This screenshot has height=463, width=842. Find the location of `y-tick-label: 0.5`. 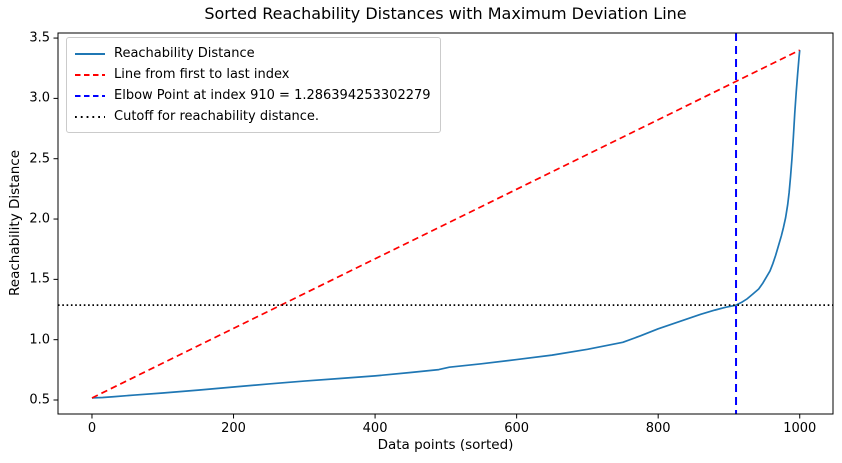

y-tick-label: 0.5 is located at coordinates (39, 400).